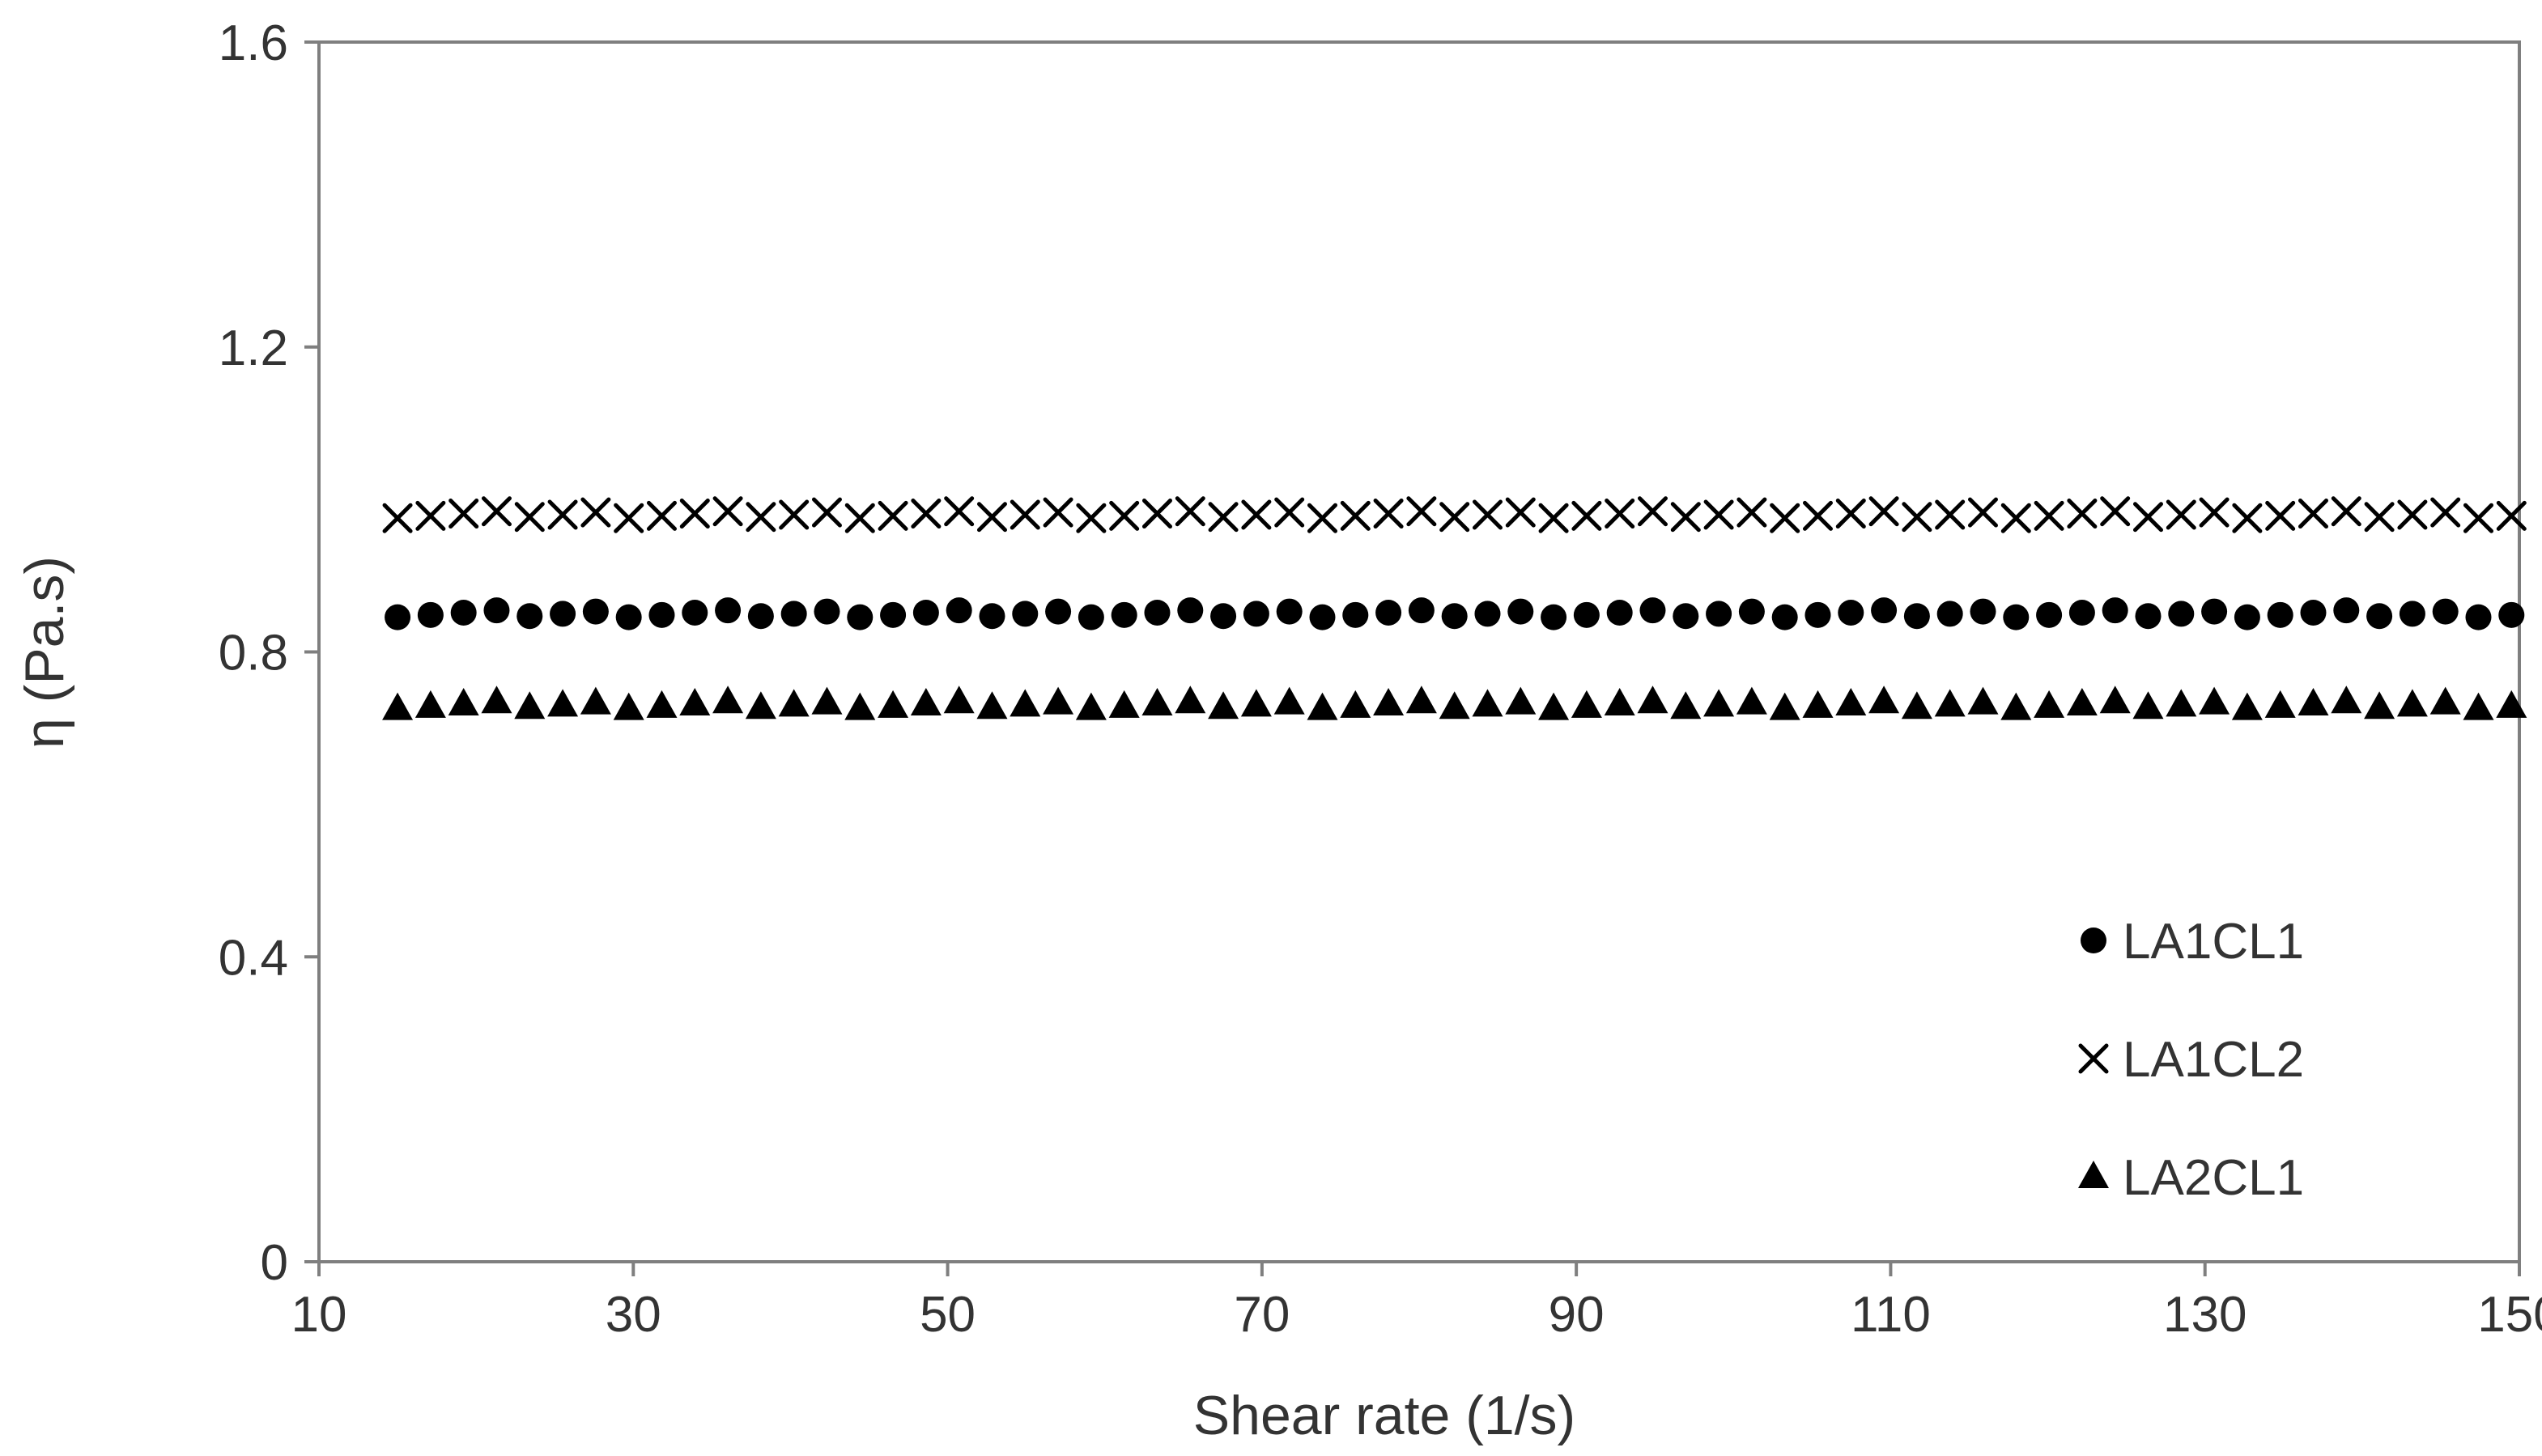 The image size is (2542, 1456). I want to click on x-tick-label: 10, so click(319, 1315).